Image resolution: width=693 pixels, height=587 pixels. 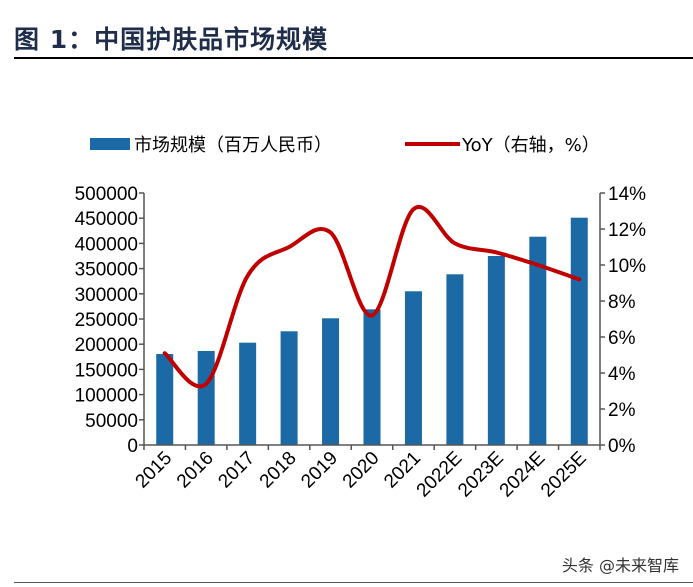 What do you see at coordinates (248, 393) in the screenshot?
I see `bar-2017` at bounding box center [248, 393].